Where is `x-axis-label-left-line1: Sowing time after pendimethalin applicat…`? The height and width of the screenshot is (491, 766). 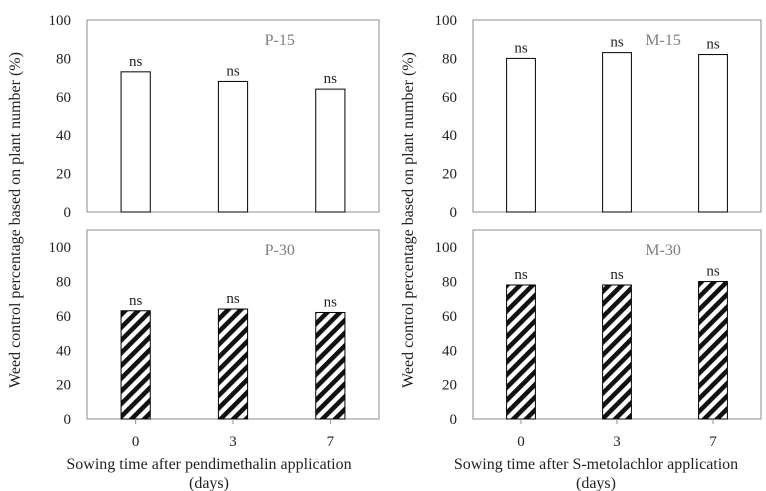 x-axis-label-left-line1: Sowing time after pendimethalin applicat… is located at coordinates (208, 464).